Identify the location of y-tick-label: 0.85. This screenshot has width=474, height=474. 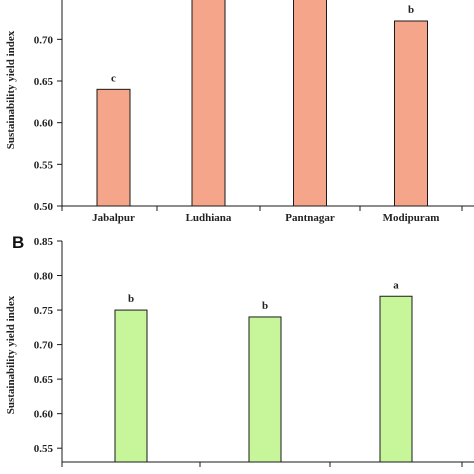
(44, 242).